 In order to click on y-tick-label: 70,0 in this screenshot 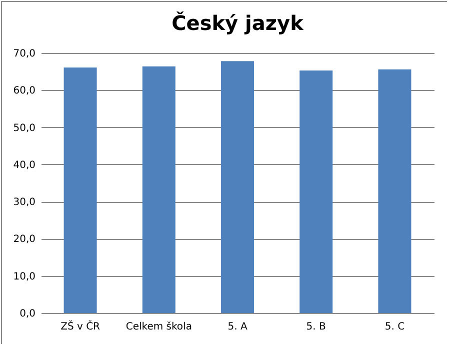, I will do `click(24, 54)`.